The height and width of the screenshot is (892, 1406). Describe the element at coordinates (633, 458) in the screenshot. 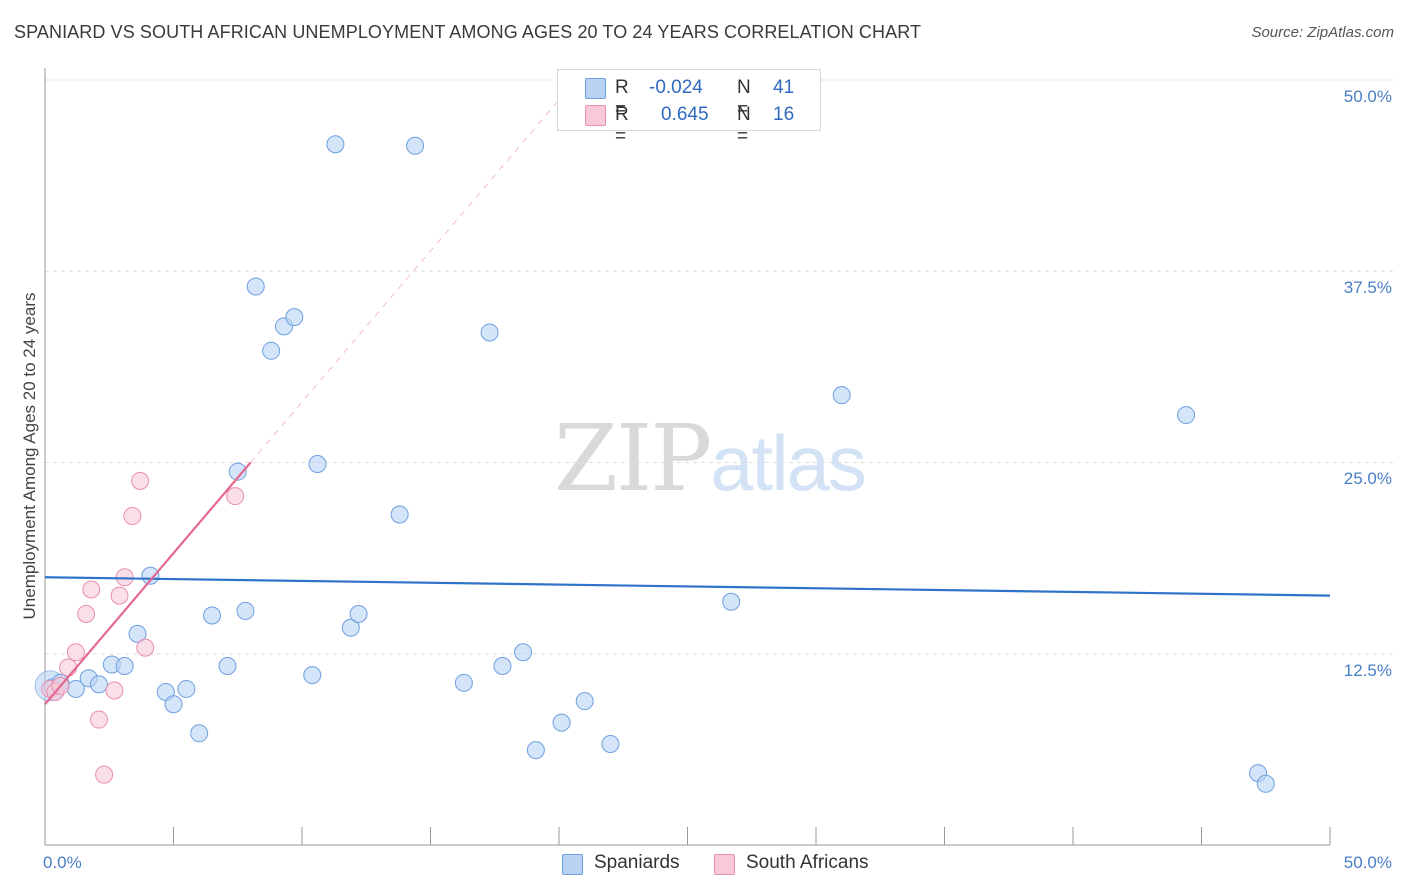

I see `watermark-zip: ZIP` at that location.